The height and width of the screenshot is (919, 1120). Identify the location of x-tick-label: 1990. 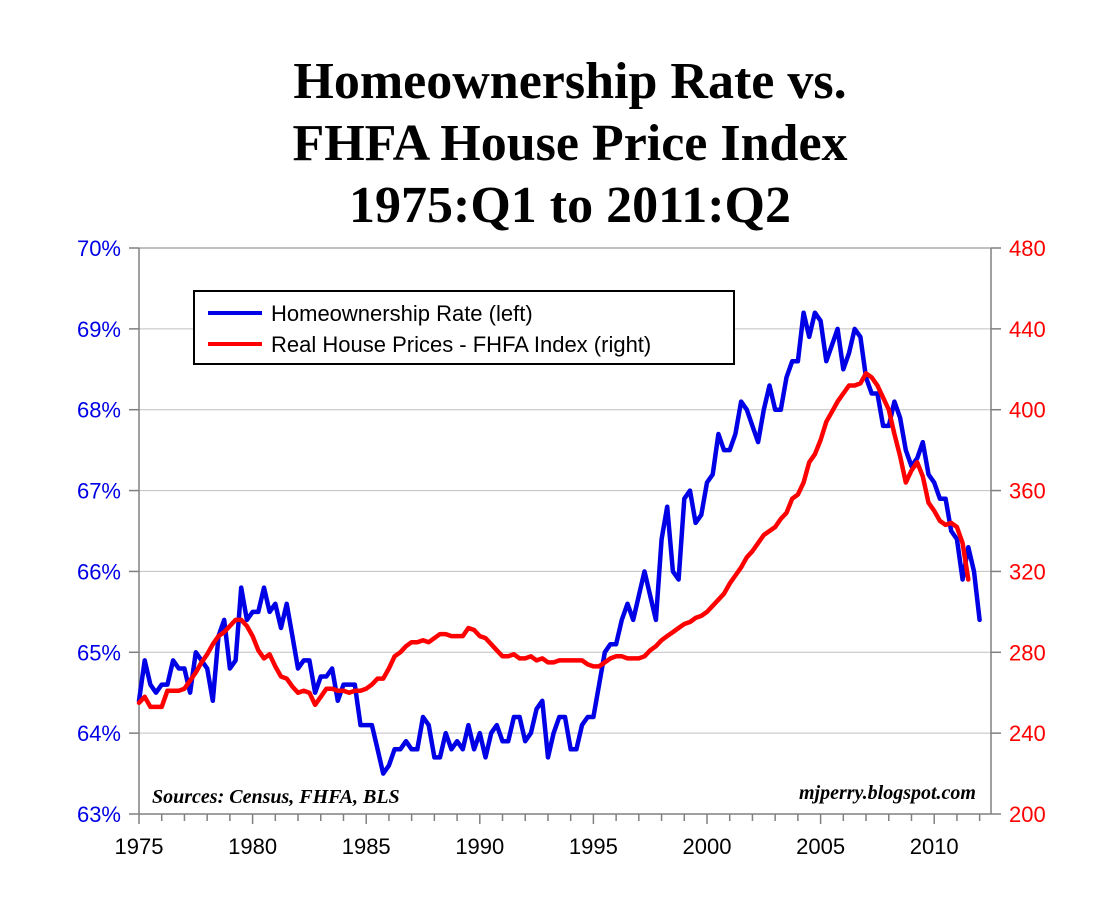
(479, 846).